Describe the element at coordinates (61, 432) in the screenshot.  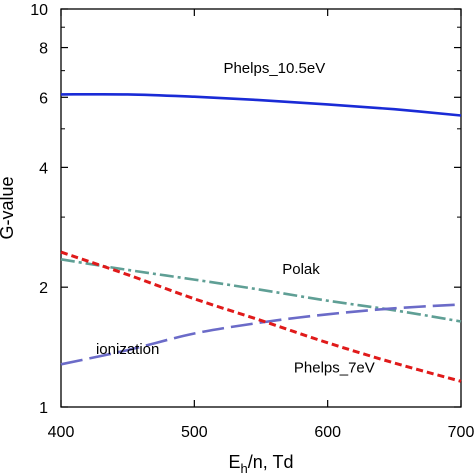
I see `x-tick-label: 400` at that location.